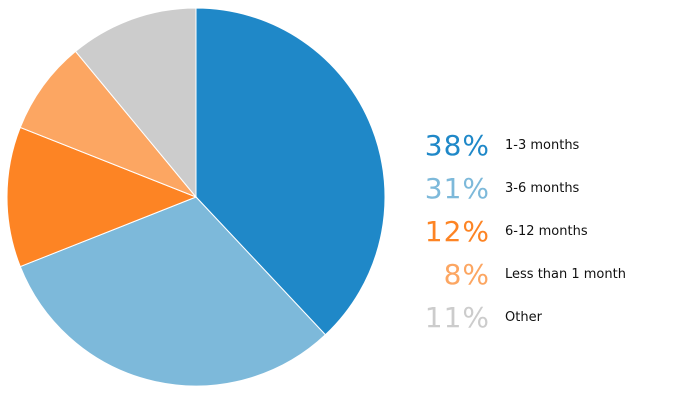 This screenshot has width=675, height=408. I want to click on legend-value-1-3-months: 38%, so click(457, 145).